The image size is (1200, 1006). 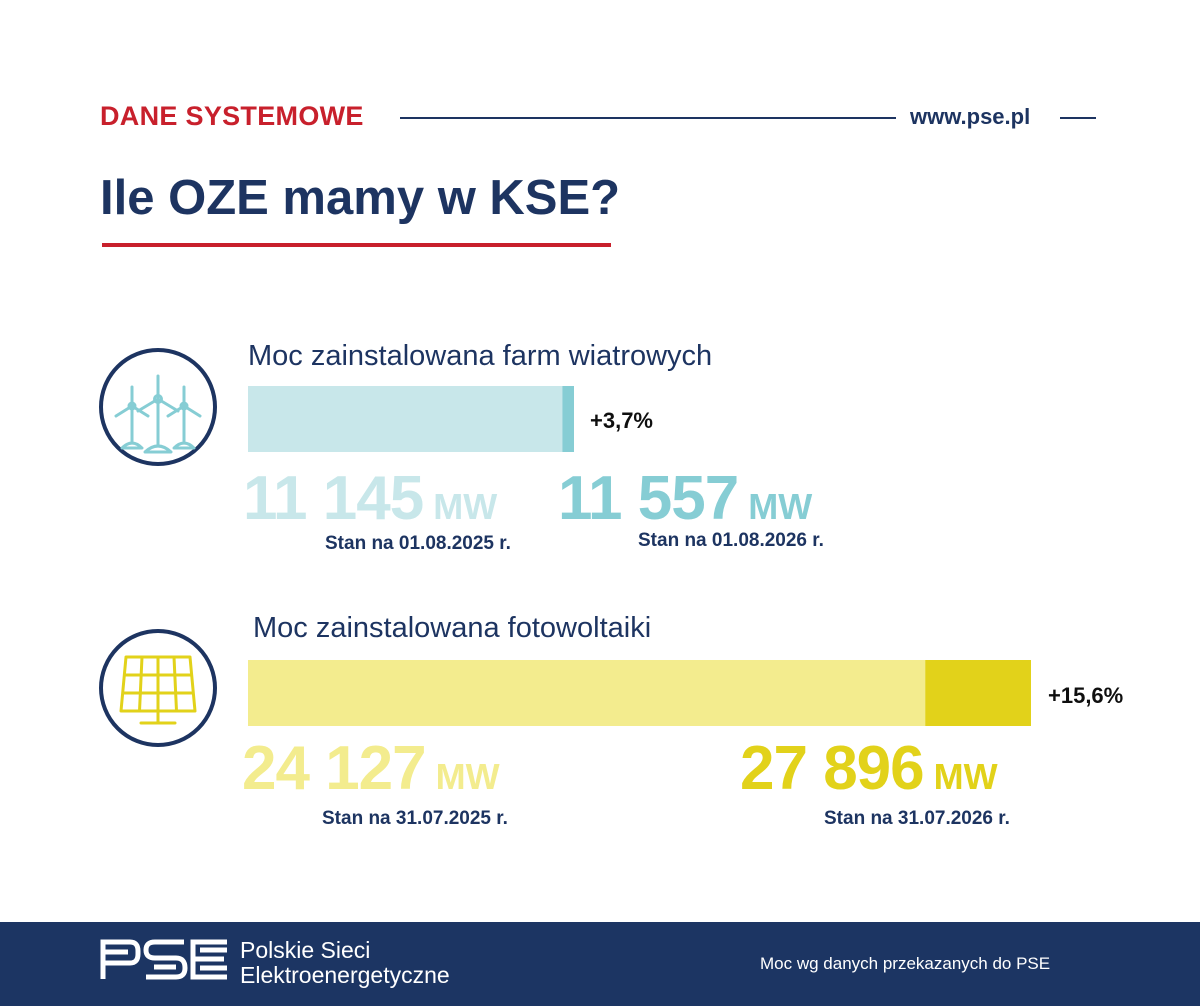 I want to click on wind-turbines-icon, so click(x=158, y=407).